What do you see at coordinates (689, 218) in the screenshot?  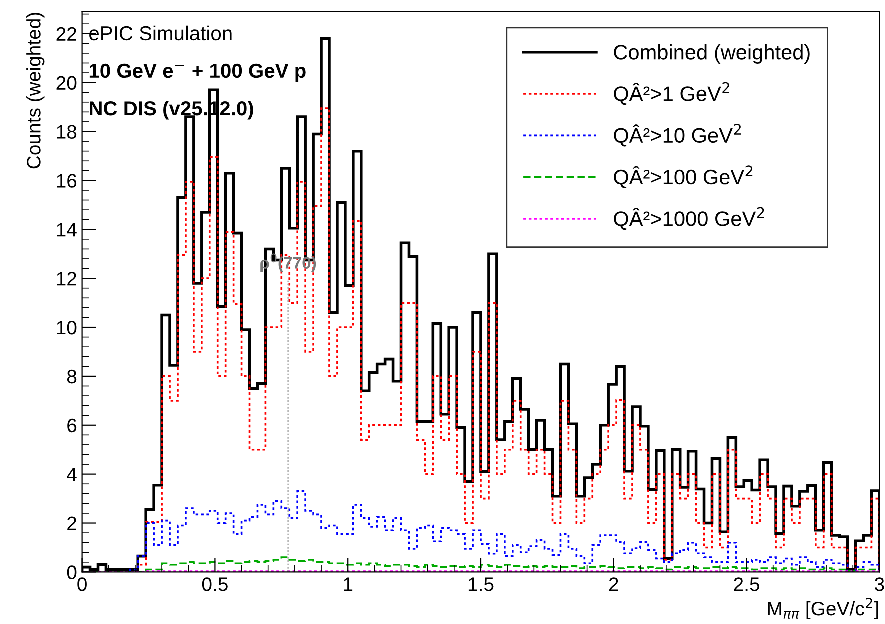 I see `legend-label: QÂ²>1000 GeV$^{2}$` at bounding box center [689, 218].